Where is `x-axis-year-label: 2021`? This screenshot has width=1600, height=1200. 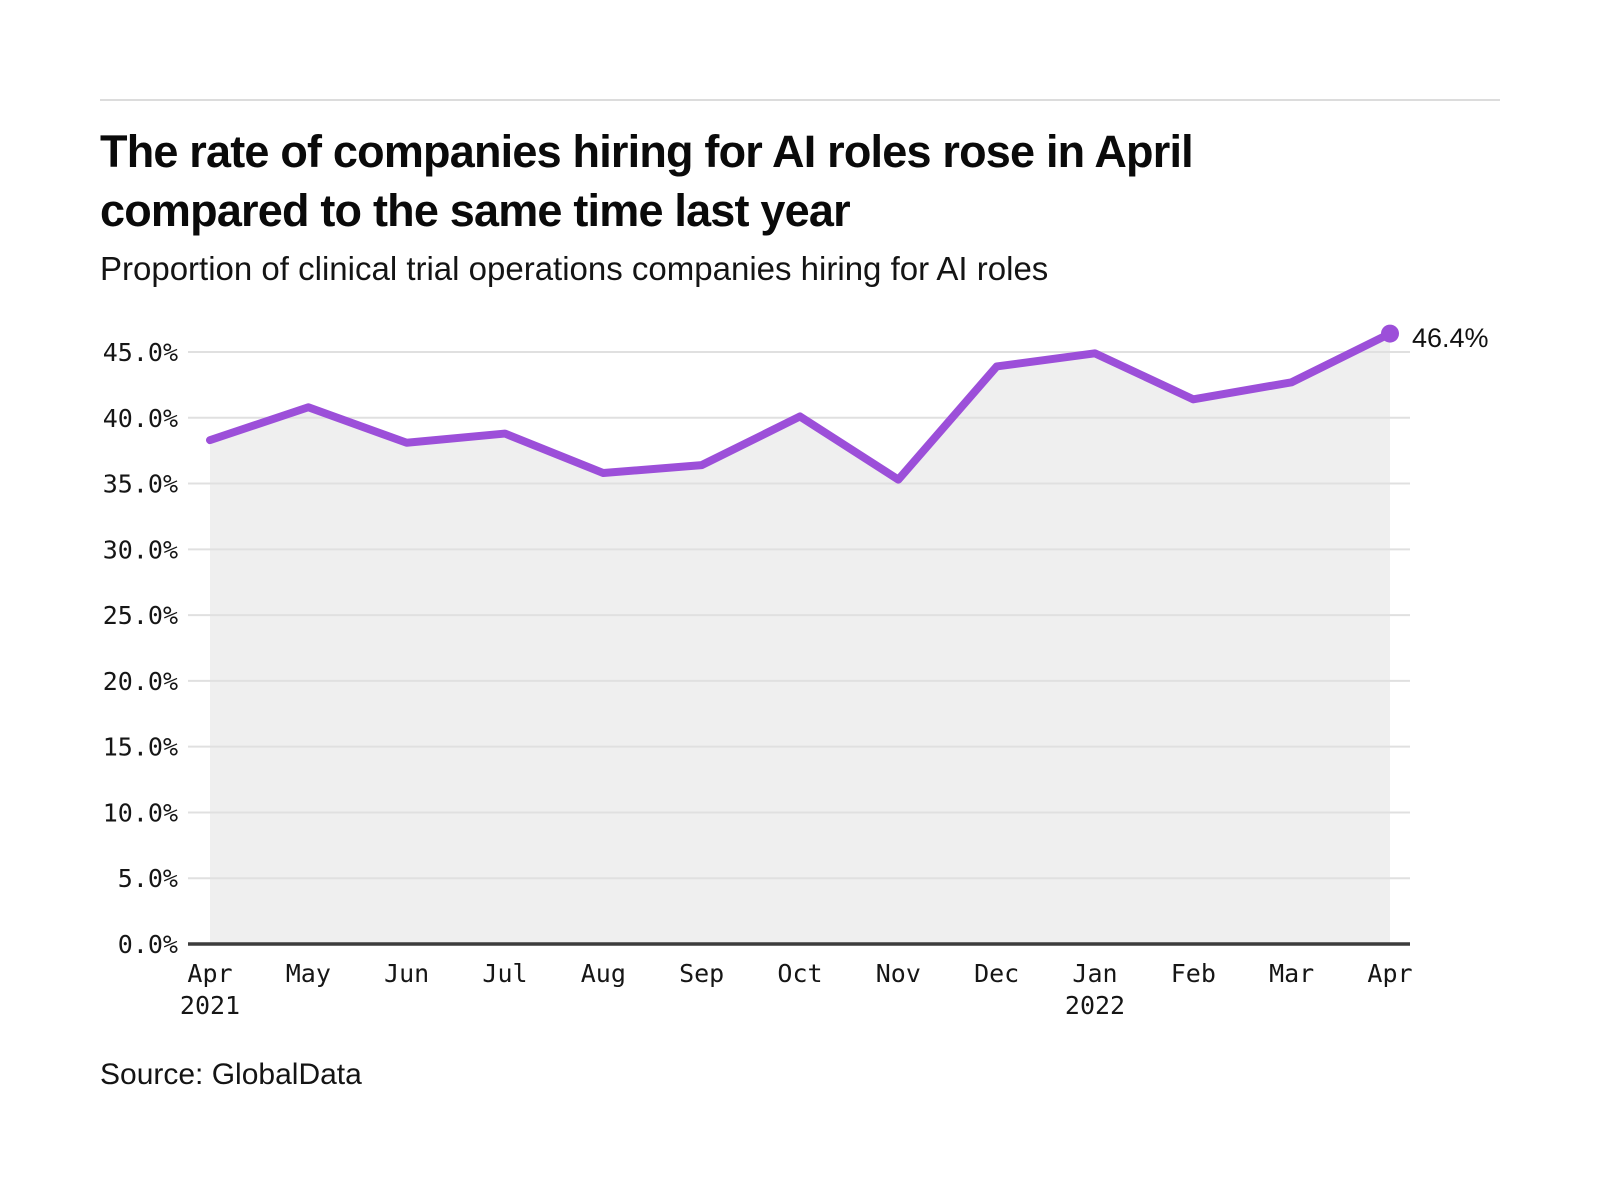 x-axis-year-label: 2021 is located at coordinates (210, 1005).